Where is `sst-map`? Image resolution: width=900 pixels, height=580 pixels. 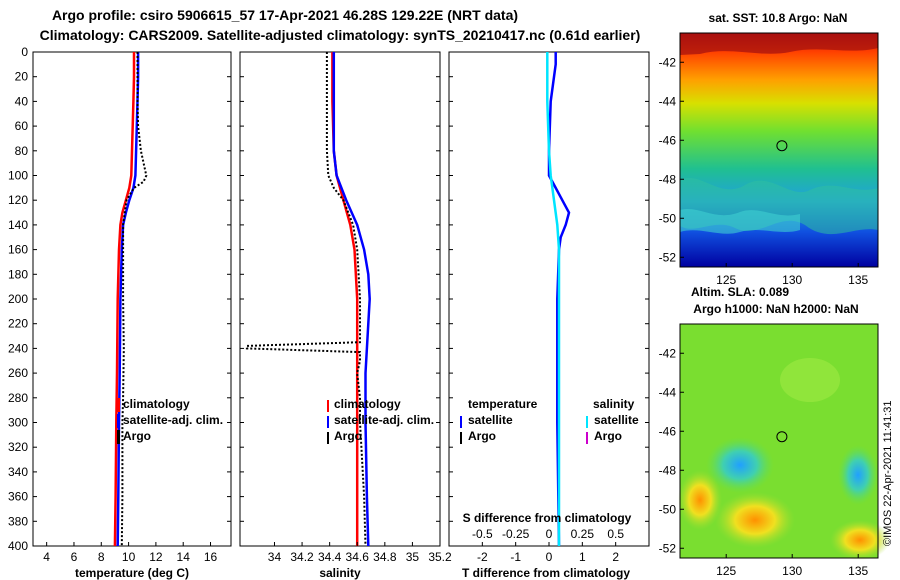 sst-map is located at coordinates (779, 150).